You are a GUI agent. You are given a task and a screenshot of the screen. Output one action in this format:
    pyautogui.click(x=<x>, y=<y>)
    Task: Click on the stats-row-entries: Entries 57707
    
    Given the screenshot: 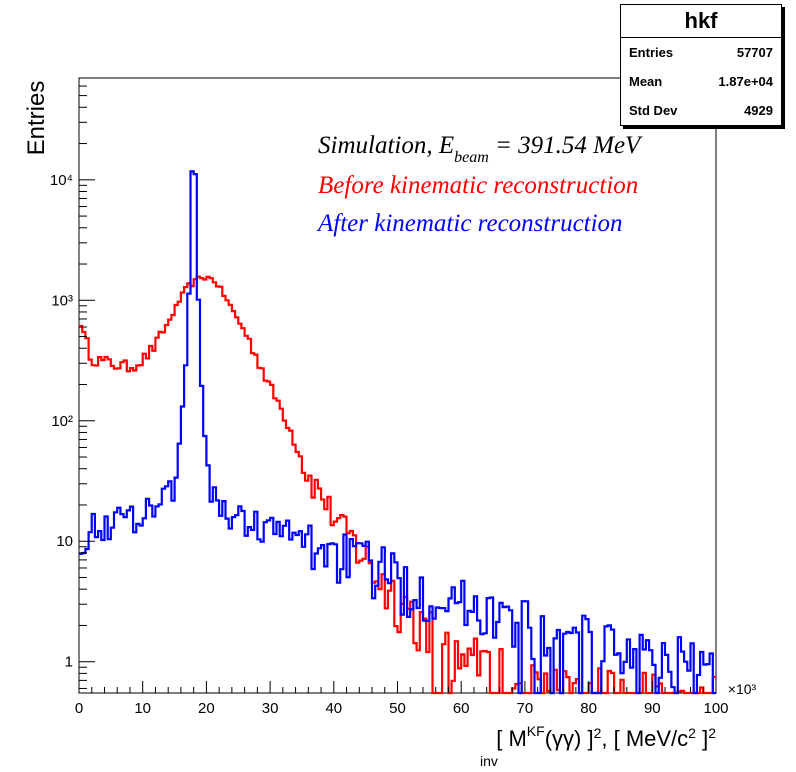 What is the action you would take?
    pyautogui.click(x=701, y=52)
    